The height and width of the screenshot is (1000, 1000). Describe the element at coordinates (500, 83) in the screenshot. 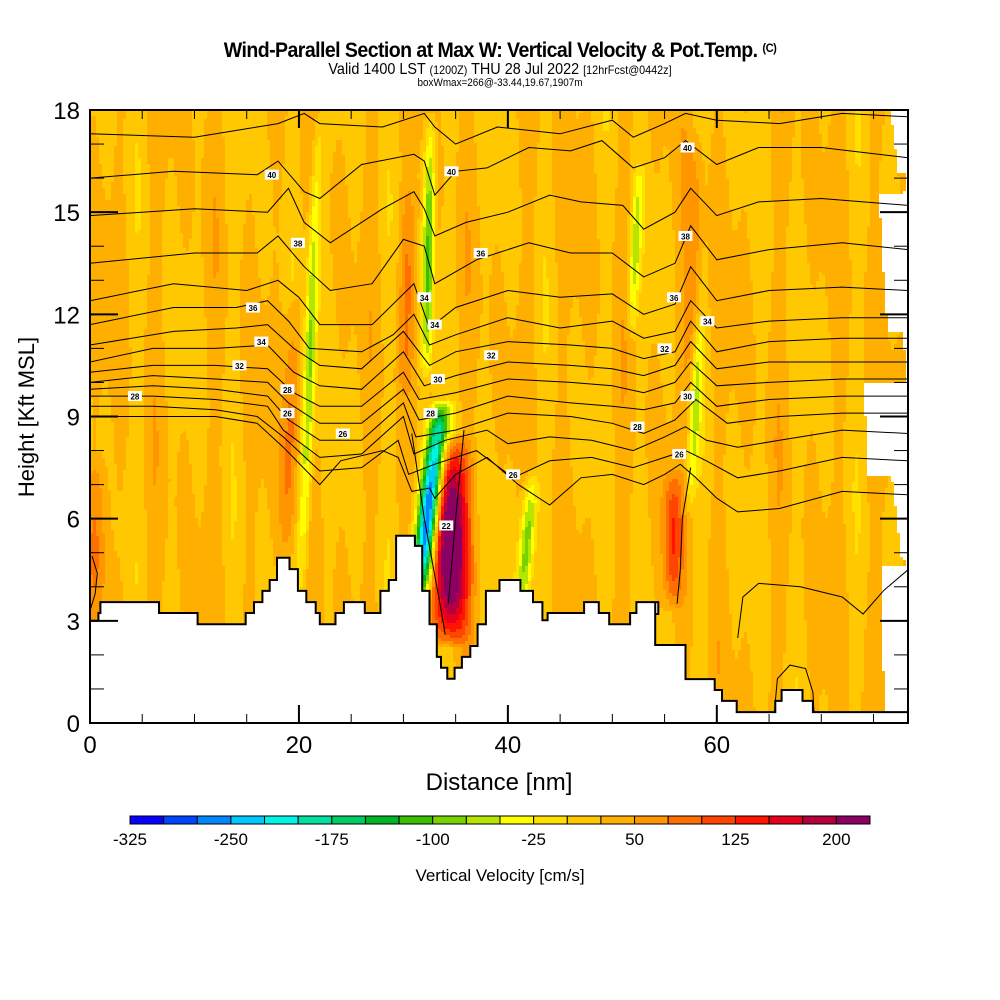

I see `box-info: boxWmax=266@-33.44,19.67,1907m` at that location.